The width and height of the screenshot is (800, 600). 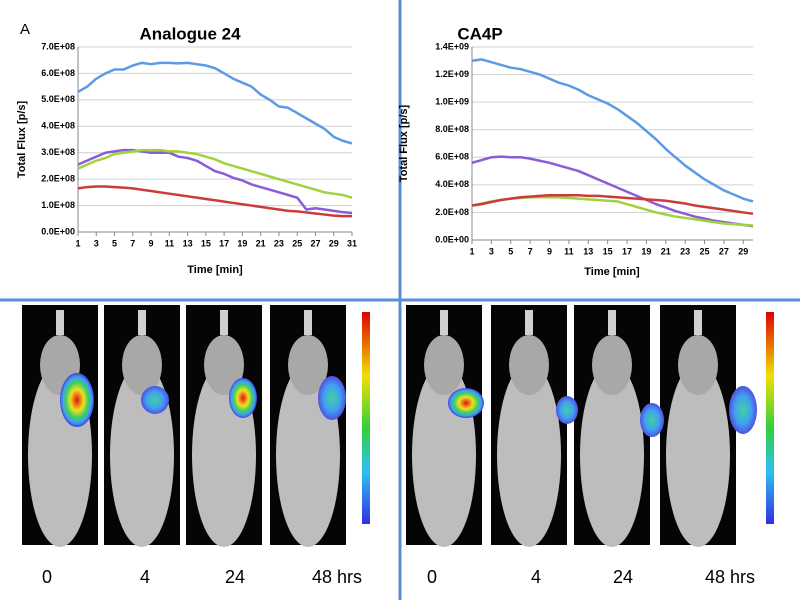 What do you see at coordinates (25, 29) in the screenshot?
I see `panel-label: A` at bounding box center [25, 29].